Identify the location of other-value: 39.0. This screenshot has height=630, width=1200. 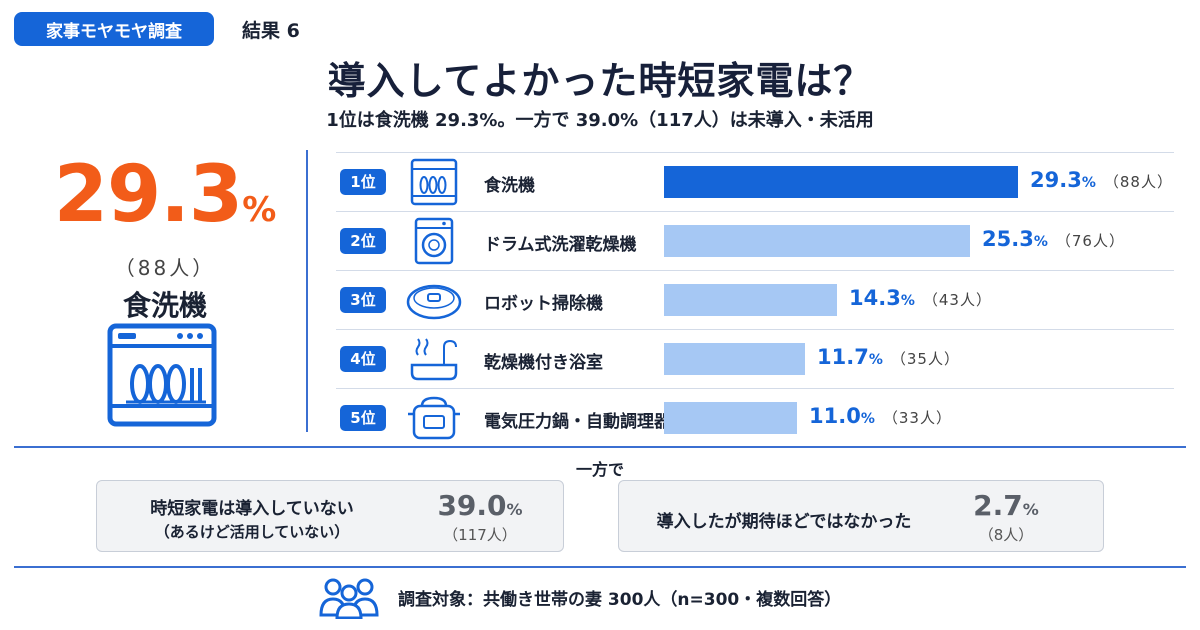
(472, 505).